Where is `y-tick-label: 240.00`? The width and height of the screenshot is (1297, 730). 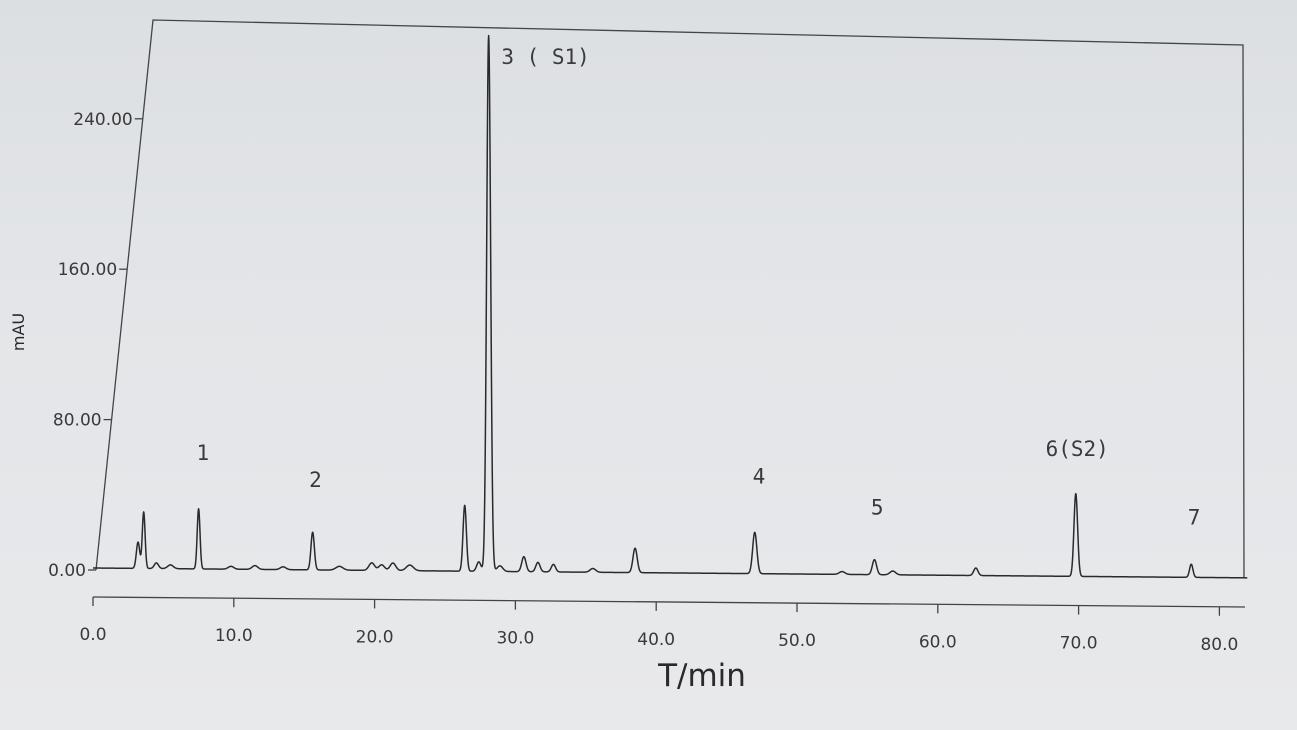
y-tick-label: 240.00 is located at coordinates (102, 120).